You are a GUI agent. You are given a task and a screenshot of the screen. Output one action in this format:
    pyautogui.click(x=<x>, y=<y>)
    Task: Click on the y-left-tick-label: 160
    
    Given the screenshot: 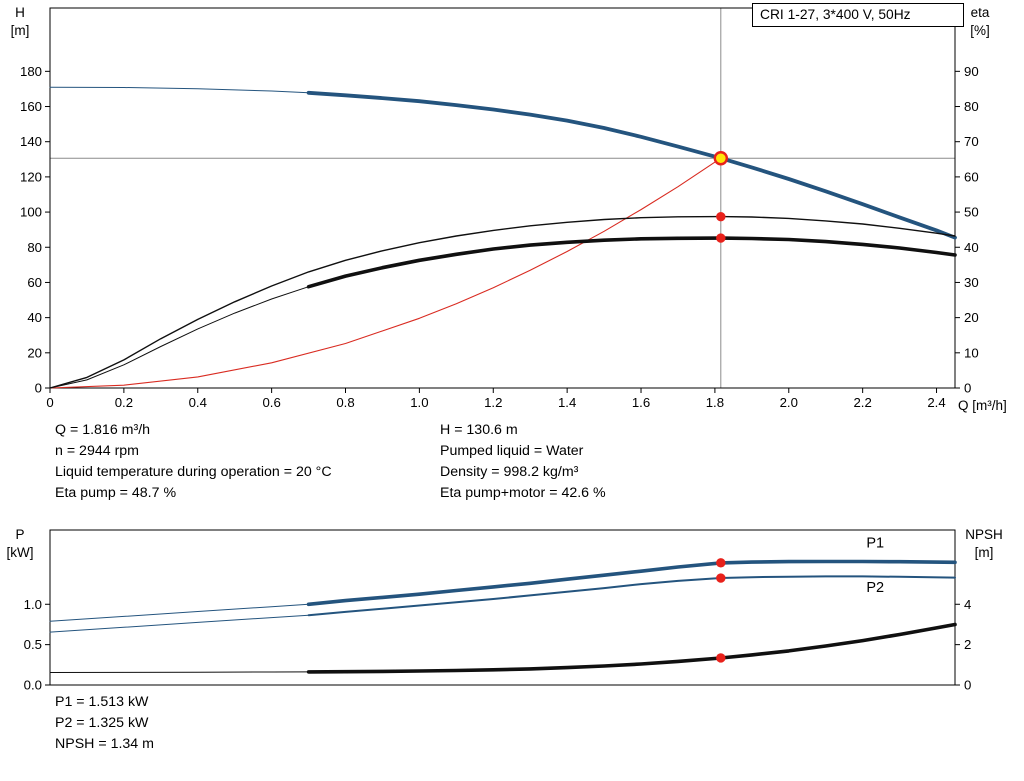 What is the action you would take?
    pyautogui.click(x=31, y=106)
    